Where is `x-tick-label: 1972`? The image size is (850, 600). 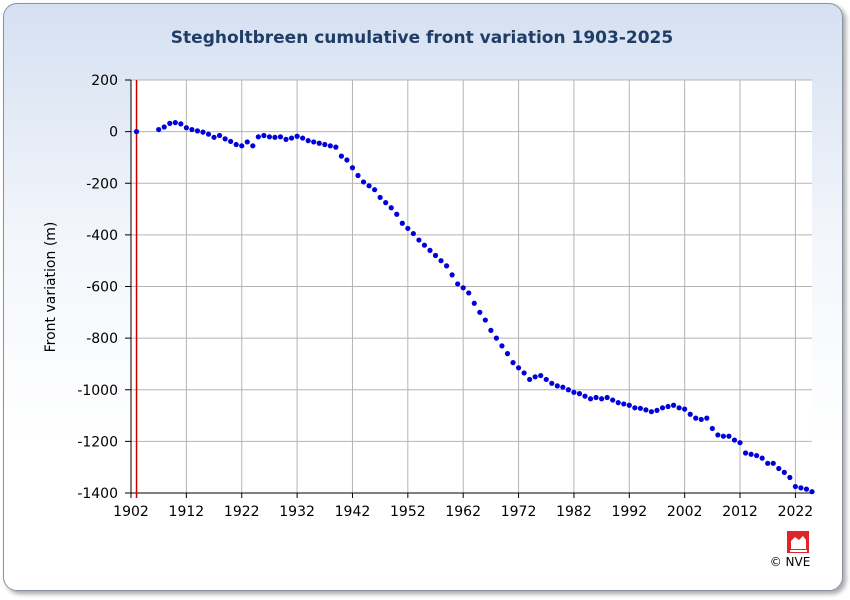
x-tick-label: 1972 is located at coordinates (519, 512).